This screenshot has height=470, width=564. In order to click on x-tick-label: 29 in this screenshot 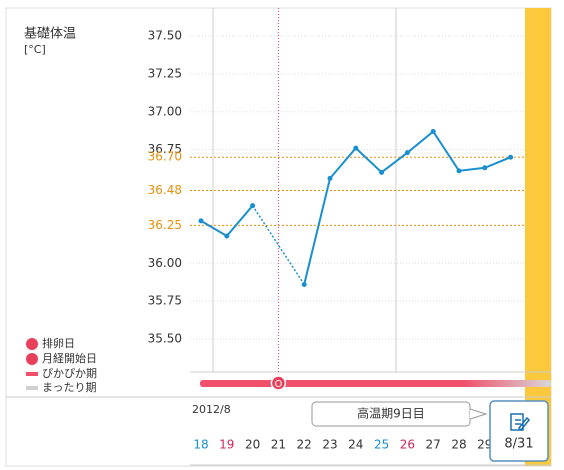, I will do `click(484, 445)`.